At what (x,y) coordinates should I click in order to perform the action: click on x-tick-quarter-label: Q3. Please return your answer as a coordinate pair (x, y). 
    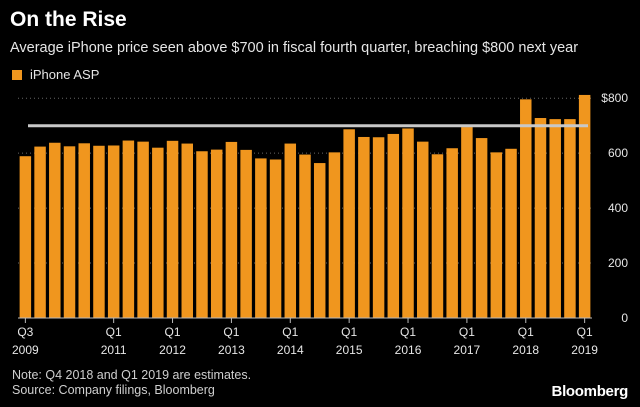
    Looking at the image, I should click on (25, 332).